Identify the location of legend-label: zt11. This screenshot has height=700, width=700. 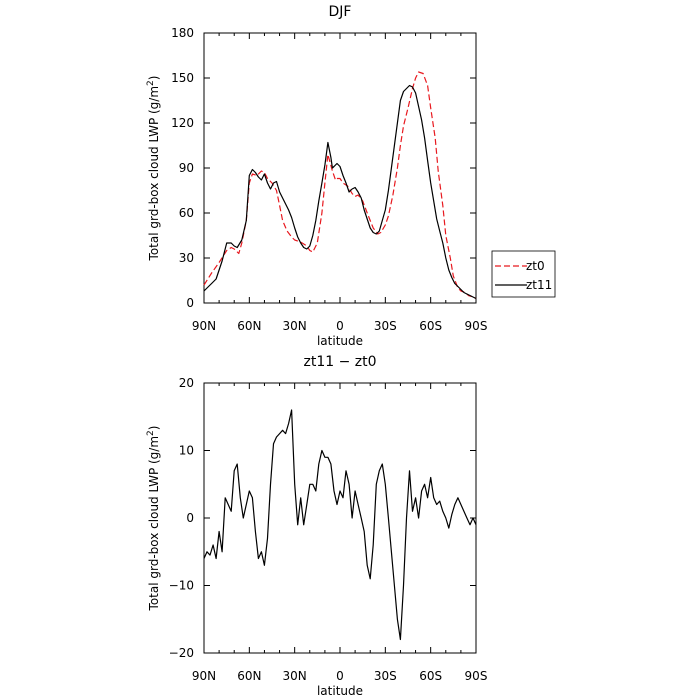
(539, 285).